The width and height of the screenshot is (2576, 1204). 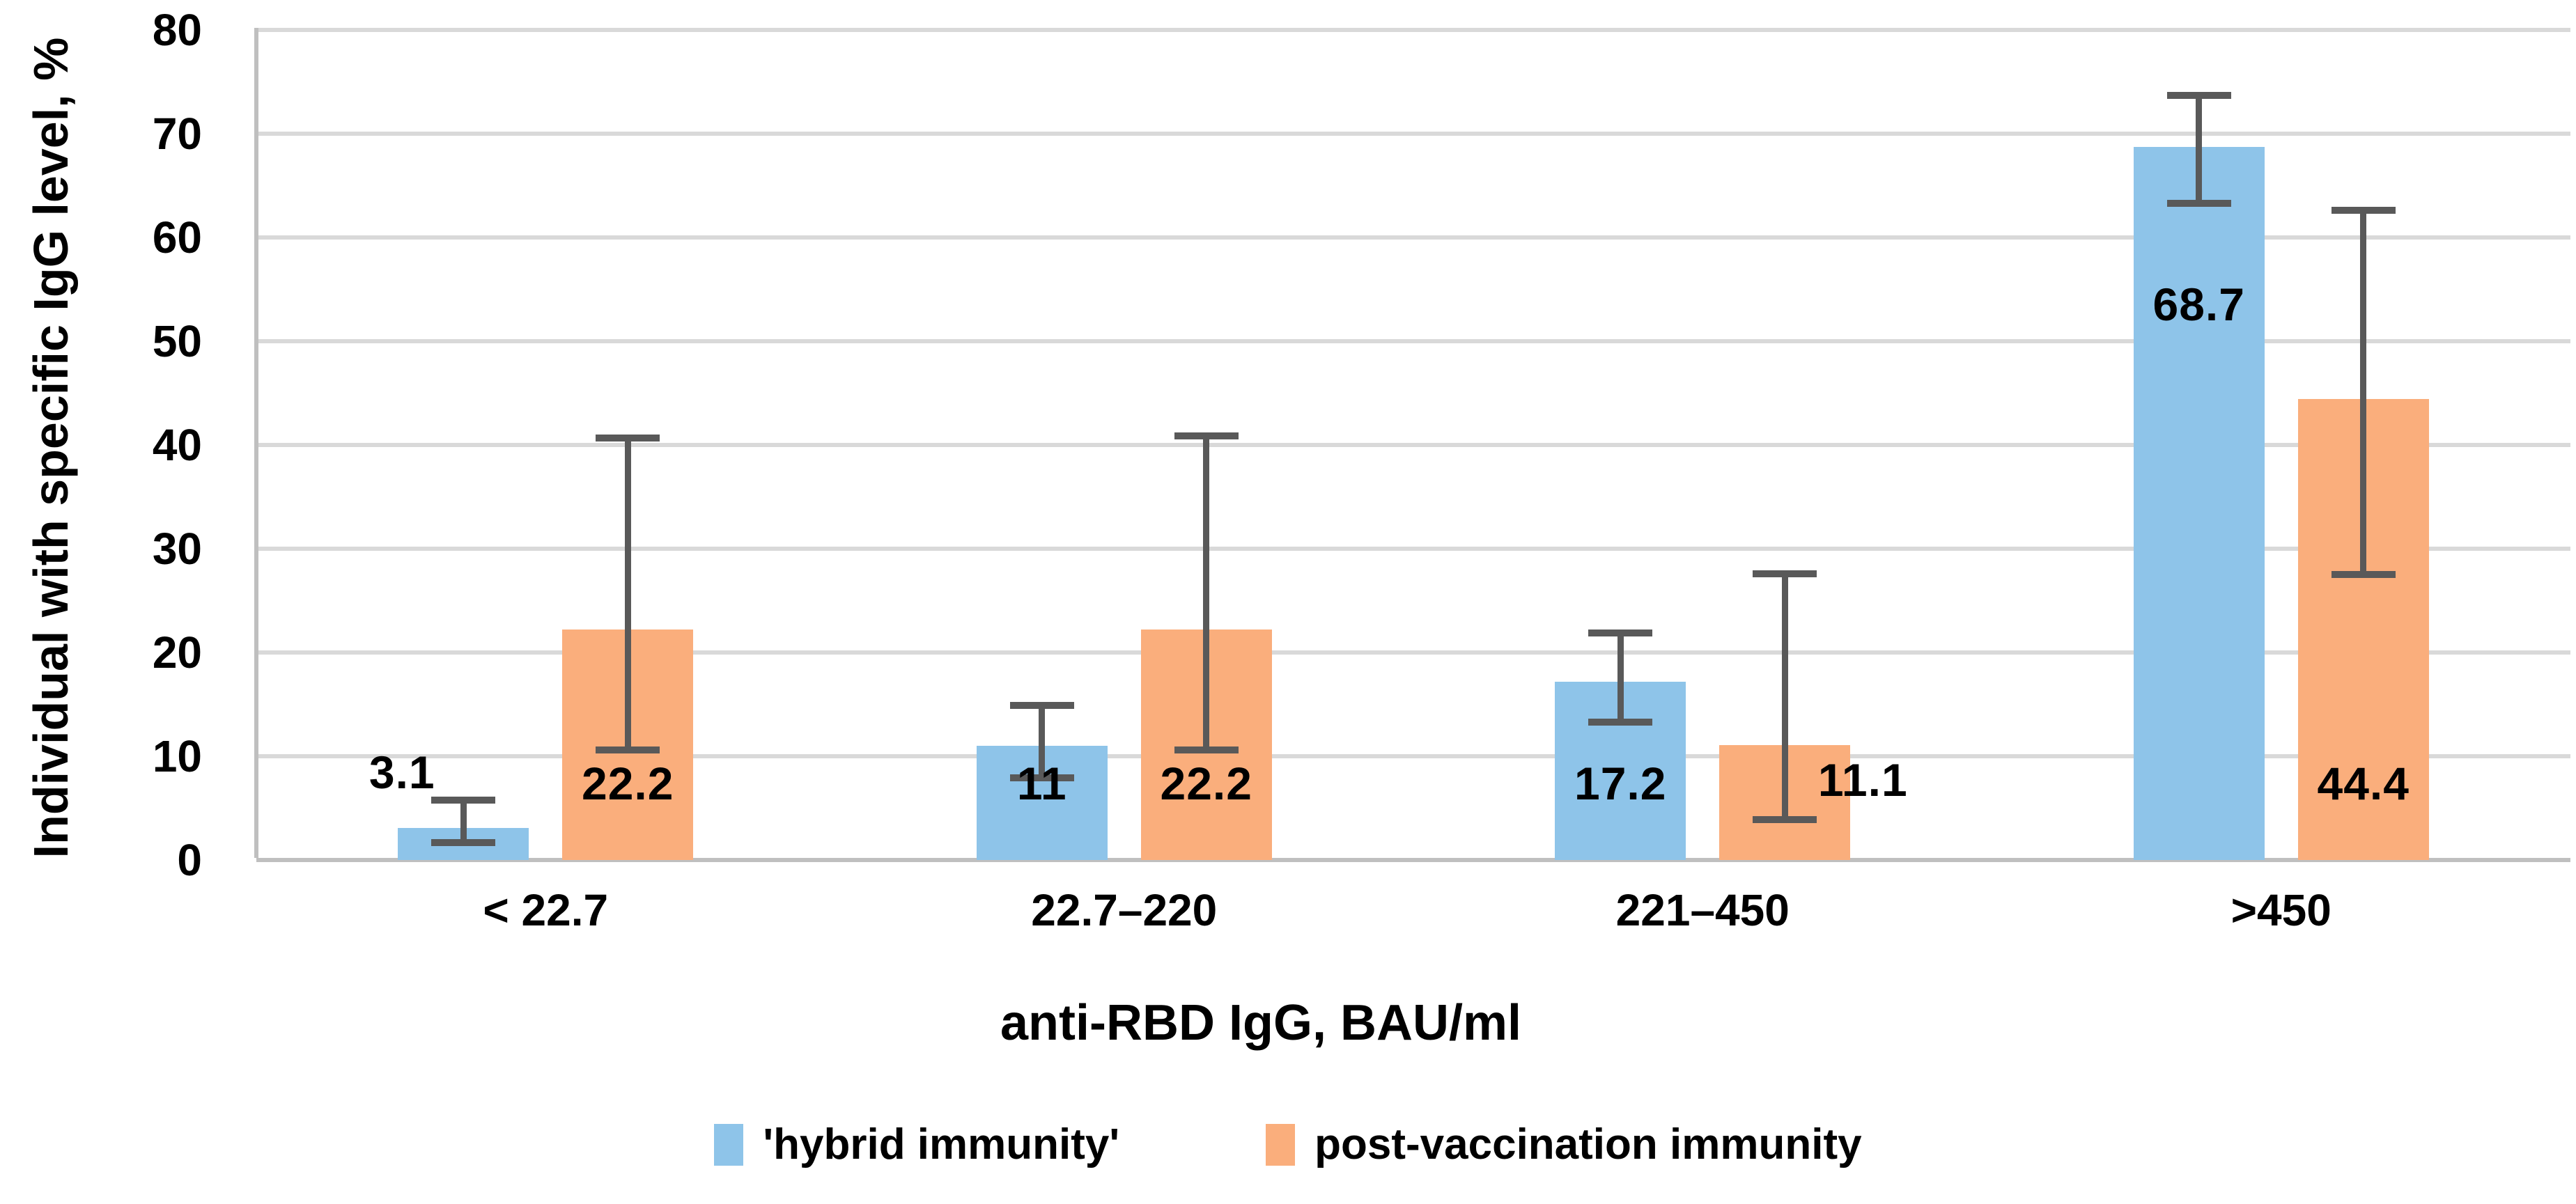 I want to click on error-bar-lower-cap-s0-c3, so click(x=2198, y=203).